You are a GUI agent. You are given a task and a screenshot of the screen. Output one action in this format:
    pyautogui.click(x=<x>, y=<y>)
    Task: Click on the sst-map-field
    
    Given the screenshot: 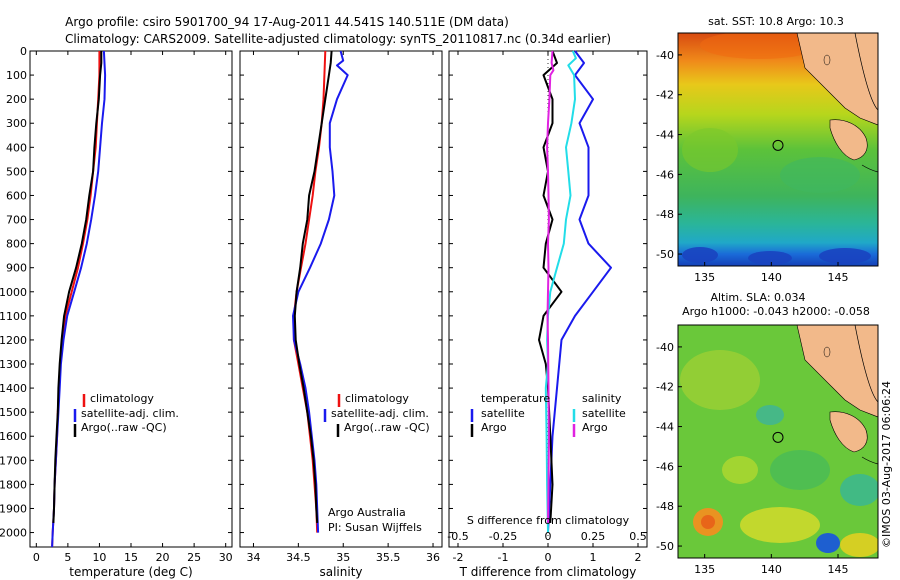 What is the action you would take?
    pyautogui.click(x=778, y=149)
    